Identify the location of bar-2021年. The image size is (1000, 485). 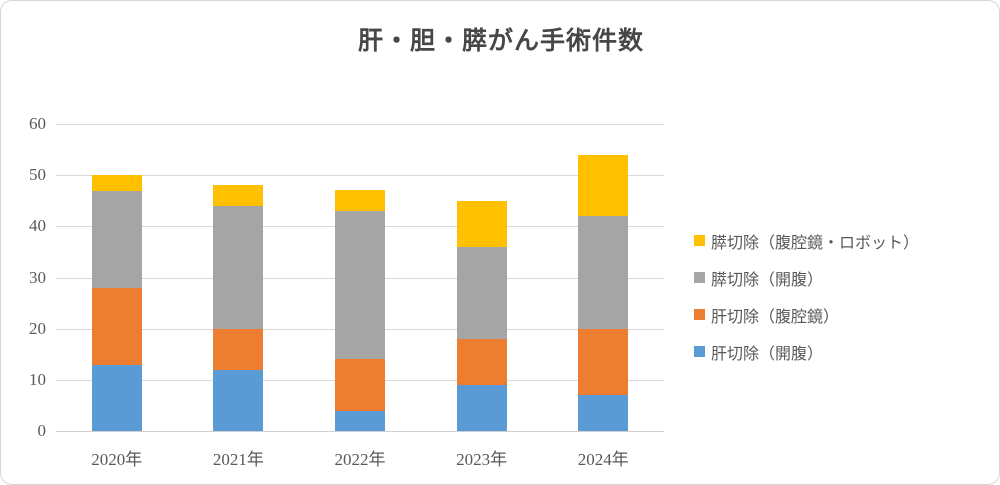
(238, 308).